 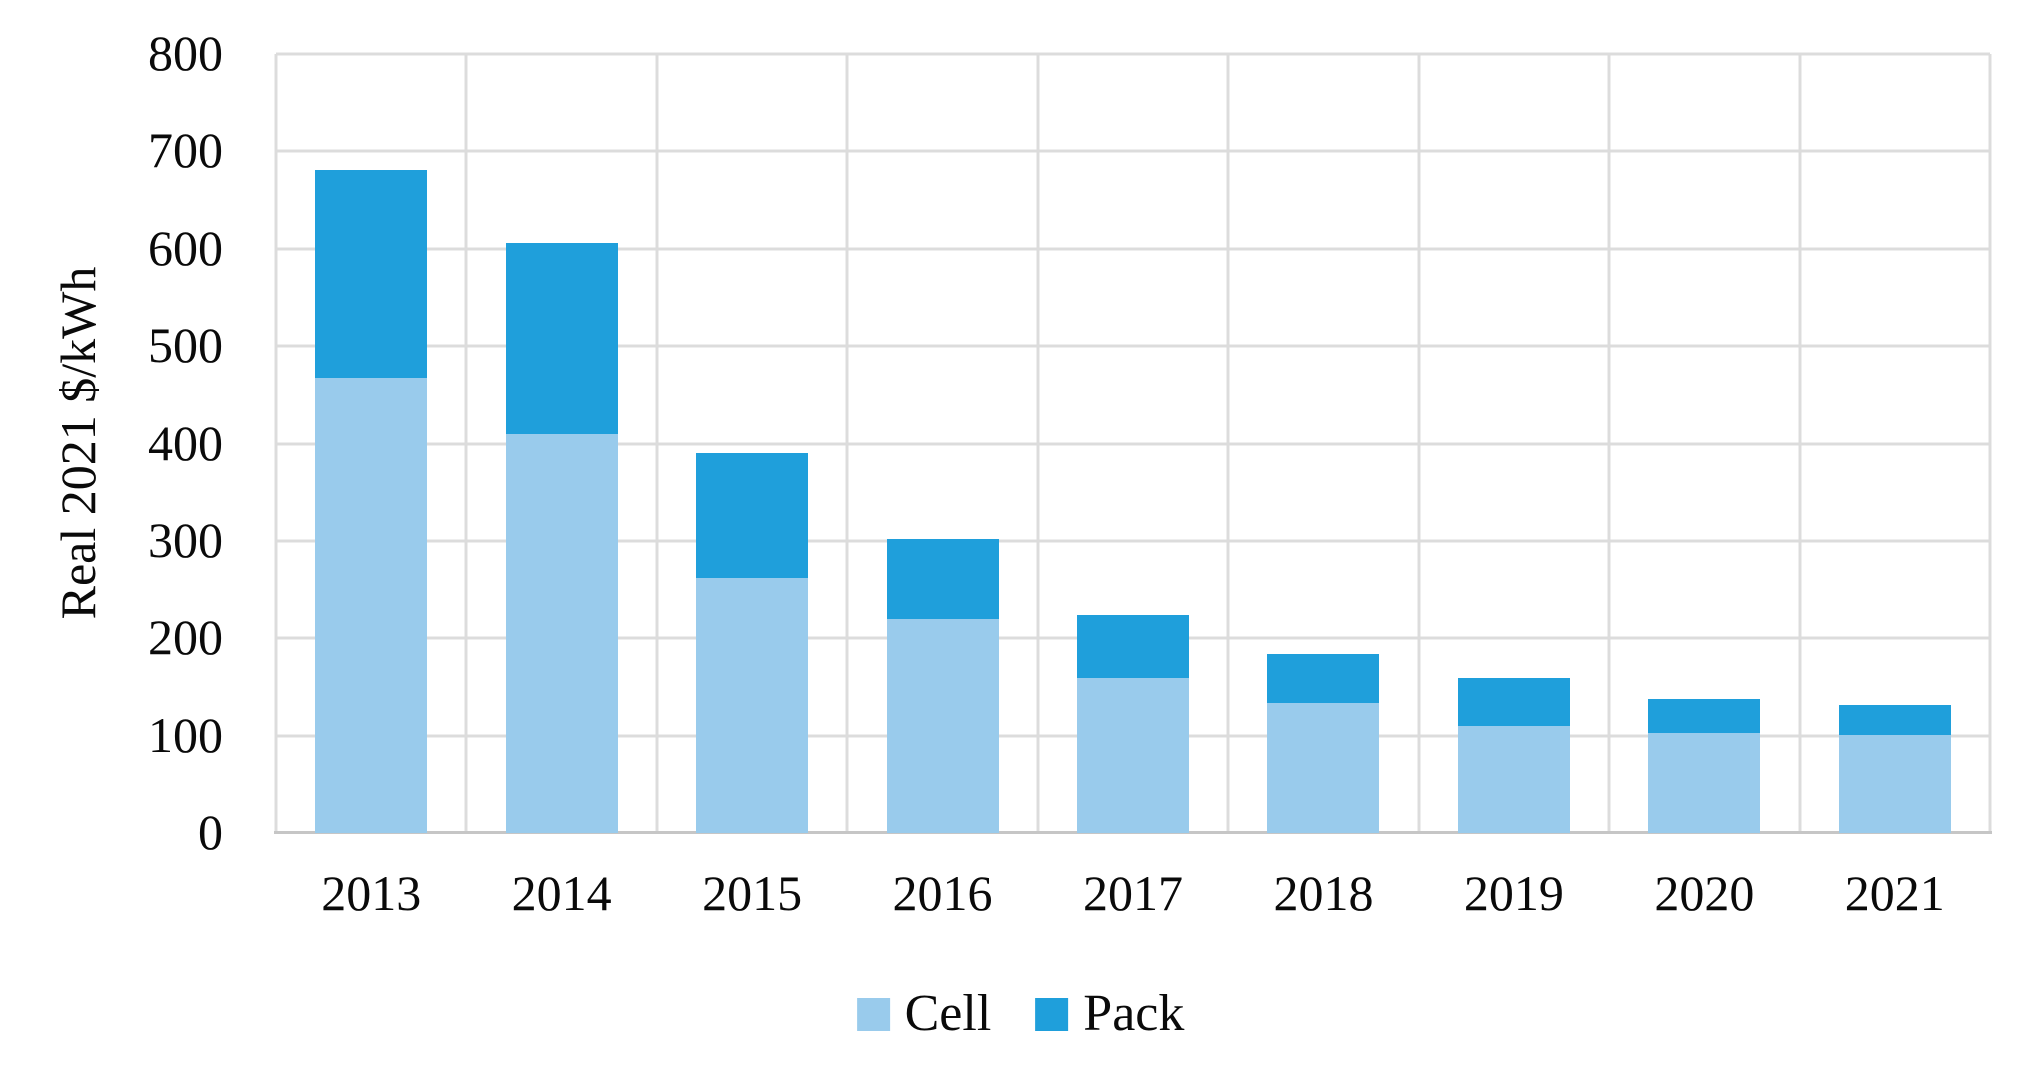 I want to click on bar-segment-cell-2020, so click(x=1704, y=782).